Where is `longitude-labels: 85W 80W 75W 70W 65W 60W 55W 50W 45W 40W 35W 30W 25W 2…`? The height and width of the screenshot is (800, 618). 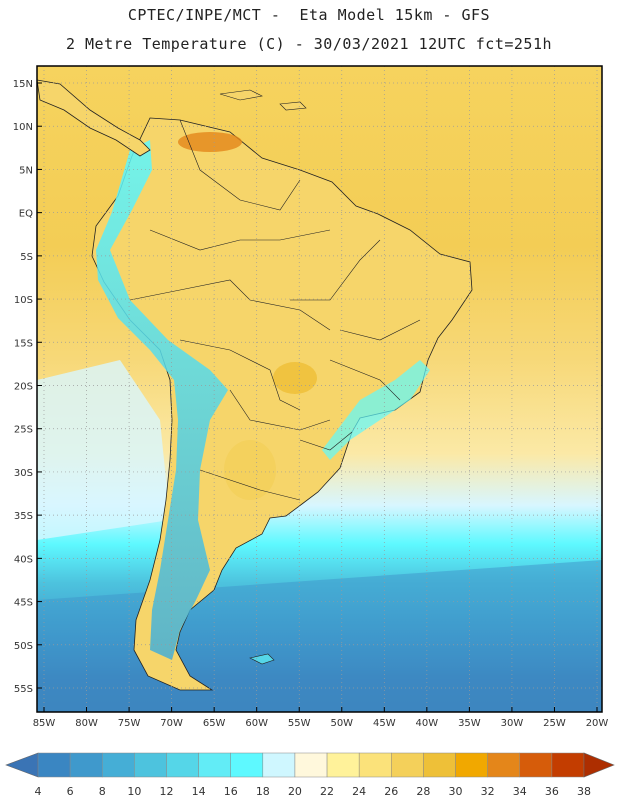 longitude-labels: 85W 80W 75W 70W 65W 60W 55W 50W 45W 40W 35W 30W 25W 2… is located at coordinates (321, 718).